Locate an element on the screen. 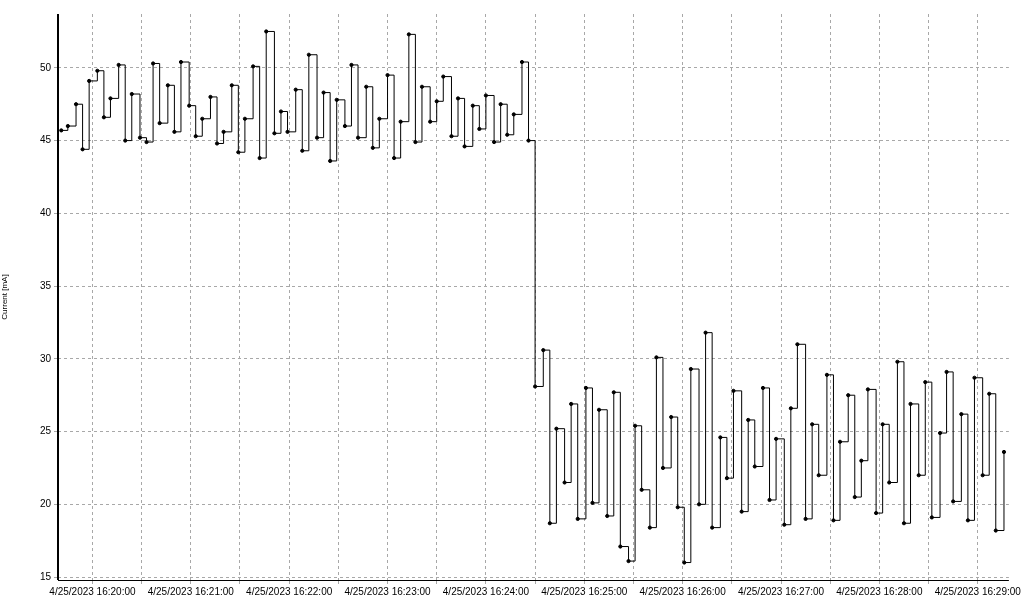 The height and width of the screenshot is (603, 1023). y-tick-label: 45 is located at coordinates (45, 140).